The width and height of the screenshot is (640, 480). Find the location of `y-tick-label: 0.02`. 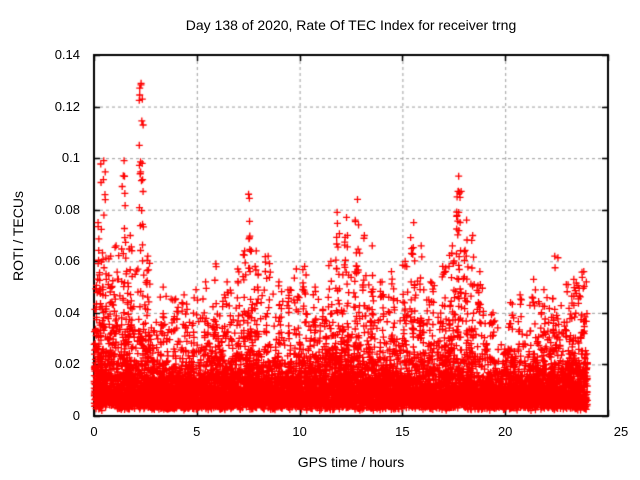

y-tick-label: 0.02 is located at coordinates (67, 364).